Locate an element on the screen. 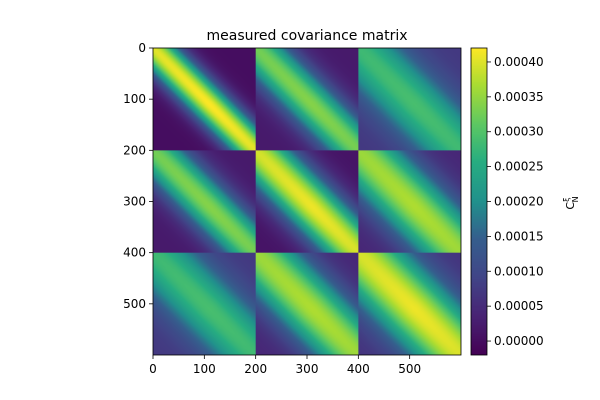 Image resolution: width=600 pixels, height=400 pixels. colorbar-tick-label: 0.00015 is located at coordinates (519, 236).